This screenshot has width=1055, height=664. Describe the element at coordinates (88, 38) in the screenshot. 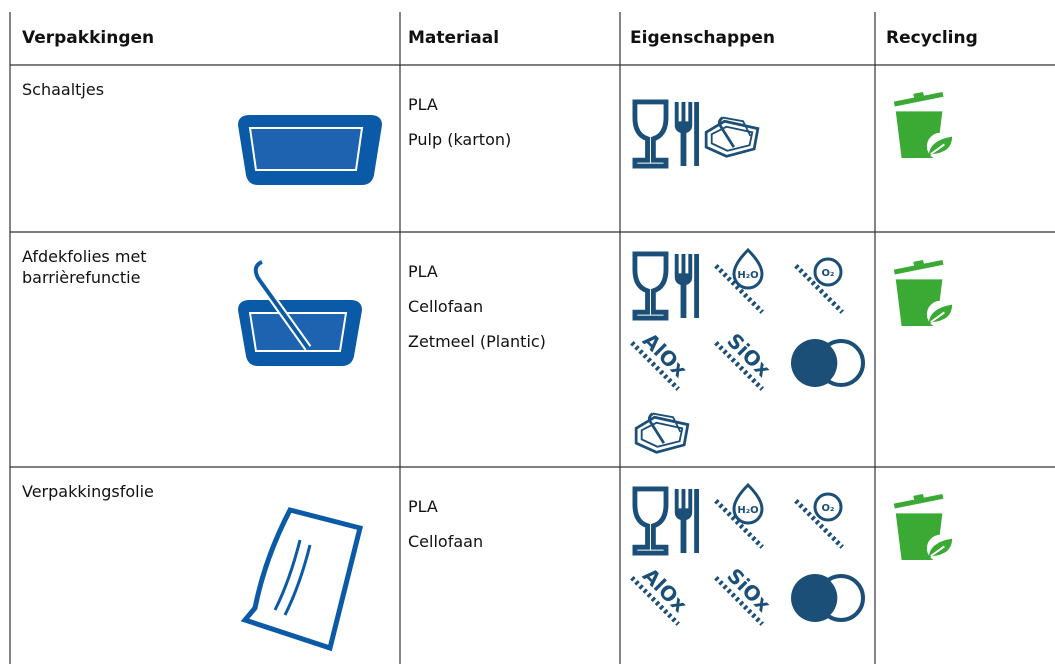

I see `header-cell: Verpakkingen` at that location.